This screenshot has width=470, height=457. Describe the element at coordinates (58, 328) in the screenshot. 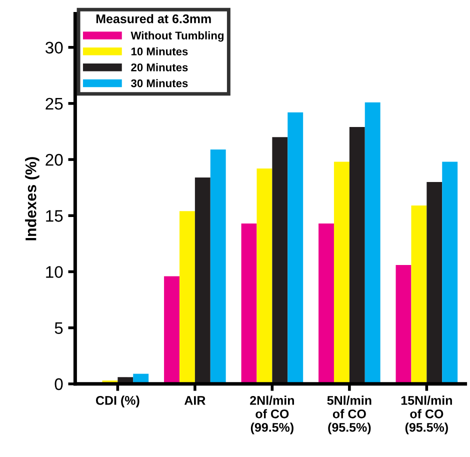

I see `y-tick-label: 5` at that location.